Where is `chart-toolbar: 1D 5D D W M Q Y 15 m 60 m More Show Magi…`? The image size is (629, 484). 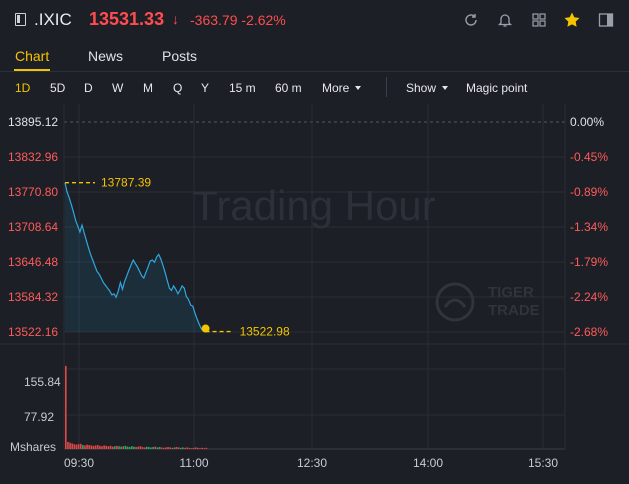 chart-toolbar: 1D 5D D W M Q Y 15 m 60 m More Show Magi… is located at coordinates (314, 88).